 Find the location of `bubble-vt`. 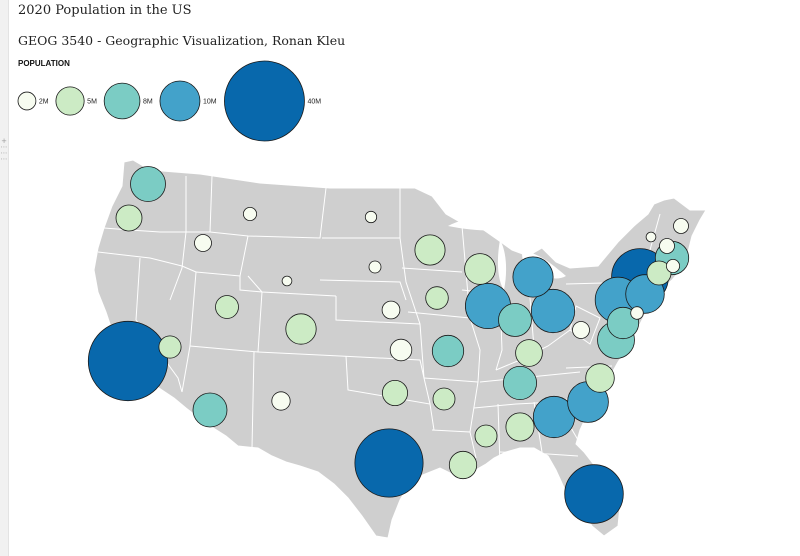

bubble-vt is located at coordinates (651, 237).